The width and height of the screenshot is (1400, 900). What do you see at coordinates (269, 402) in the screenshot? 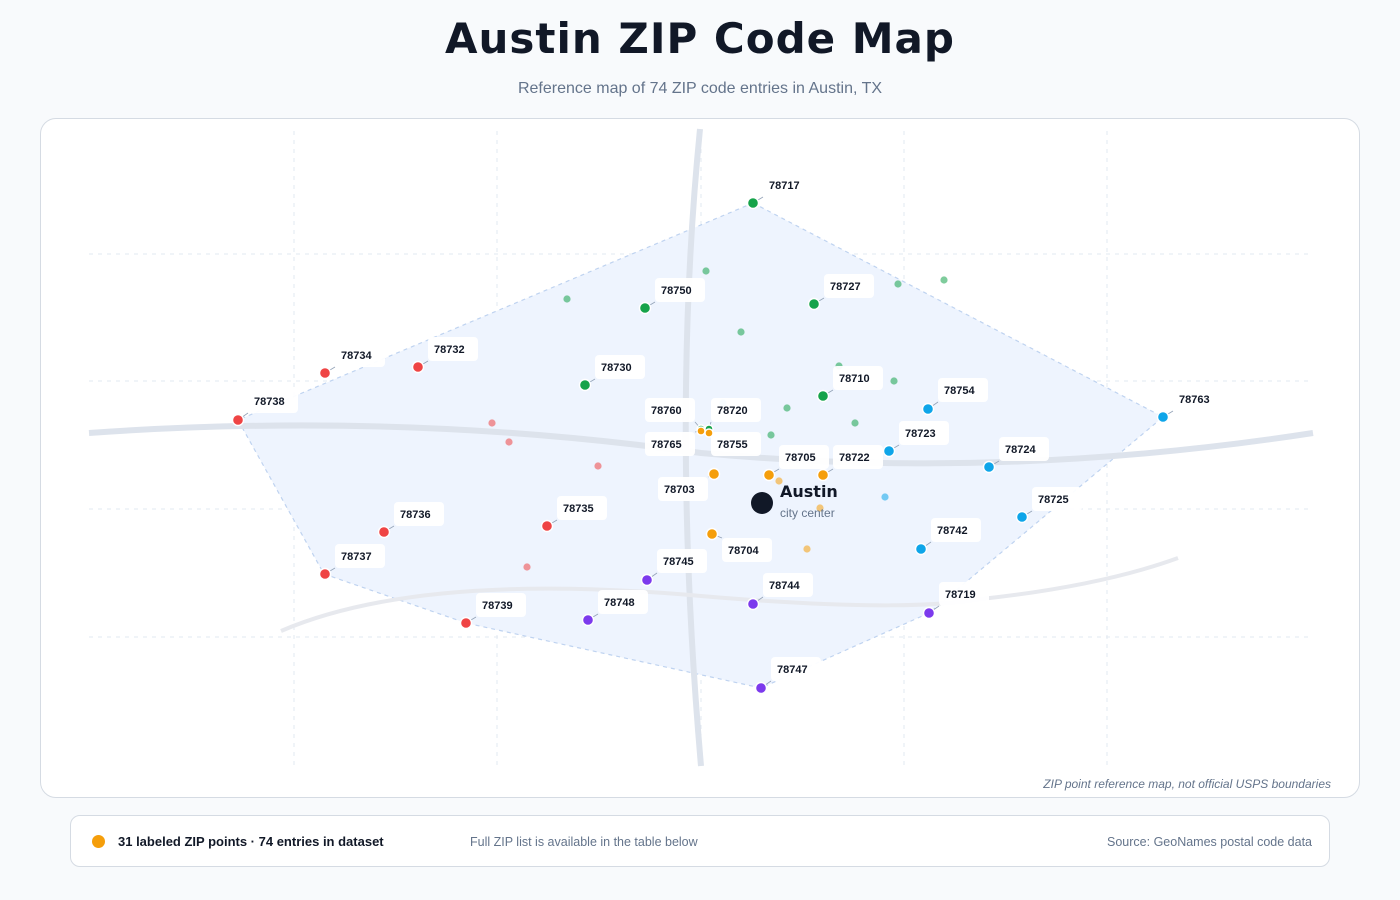
I see `zip-label: 78738` at bounding box center [269, 402].